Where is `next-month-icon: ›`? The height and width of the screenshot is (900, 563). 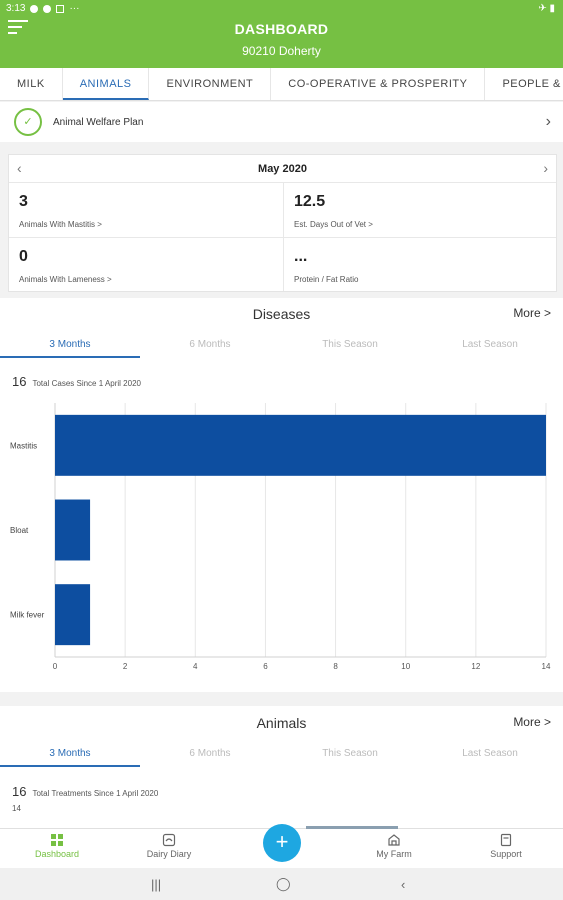
next-month-icon: › is located at coordinates (545, 168).